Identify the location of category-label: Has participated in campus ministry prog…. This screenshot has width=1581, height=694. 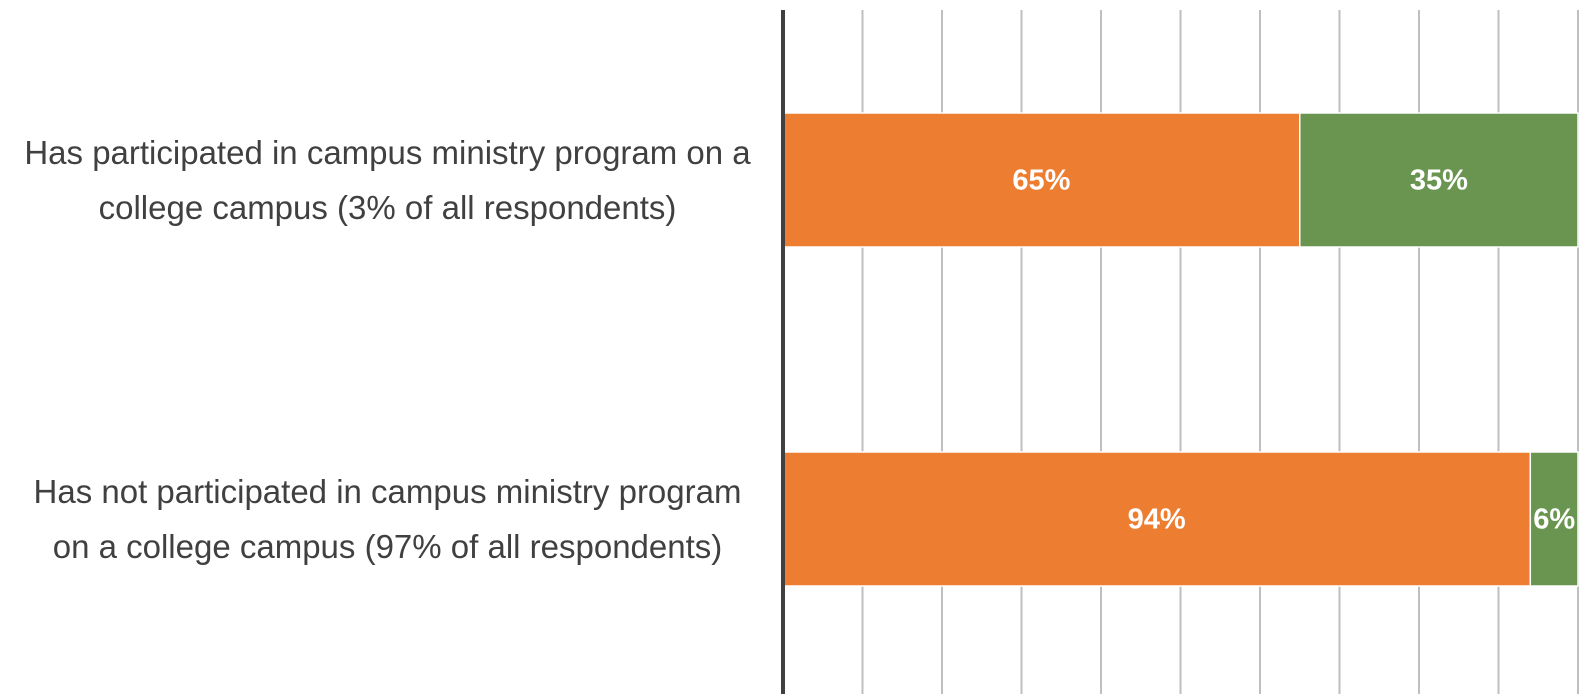
(387, 180).